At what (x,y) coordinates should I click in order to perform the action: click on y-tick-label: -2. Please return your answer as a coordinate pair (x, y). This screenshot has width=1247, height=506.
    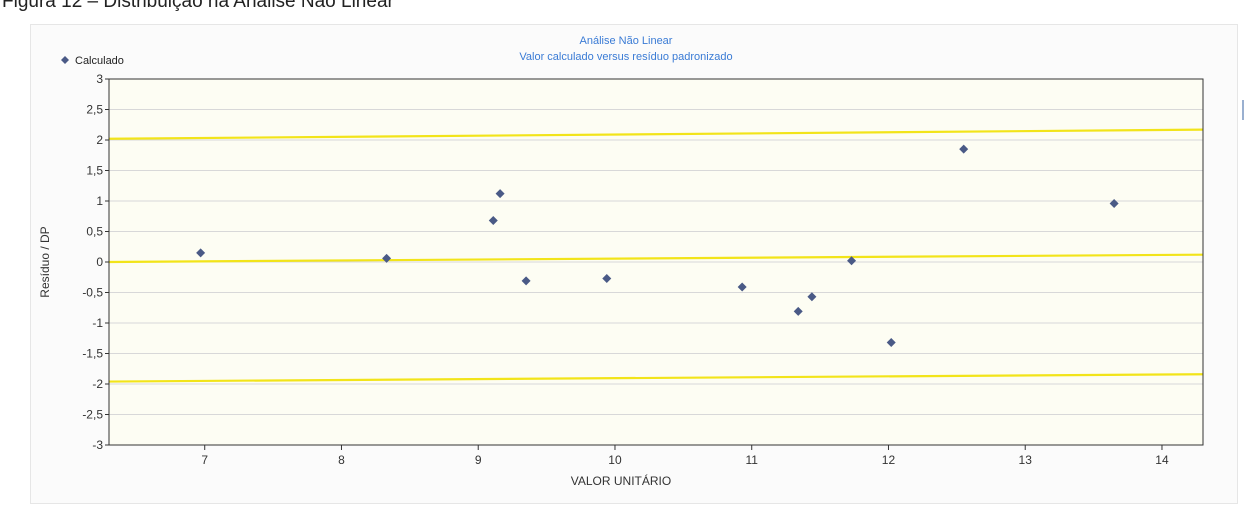
    Looking at the image, I should click on (97, 384).